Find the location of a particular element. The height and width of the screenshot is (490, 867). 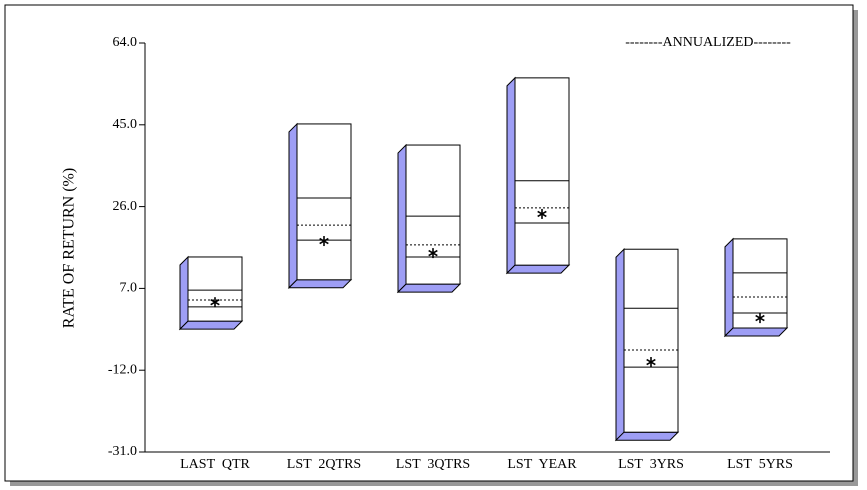

x-tick-label: LST YEAR is located at coordinates (542, 464).